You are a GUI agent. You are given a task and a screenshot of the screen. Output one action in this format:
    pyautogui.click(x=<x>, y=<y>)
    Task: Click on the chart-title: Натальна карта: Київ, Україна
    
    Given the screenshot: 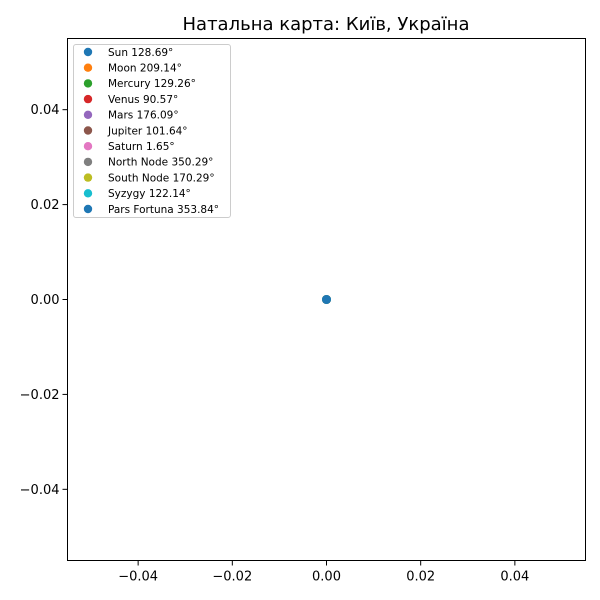 What is the action you would take?
    pyautogui.click(x=326, y=24)
    